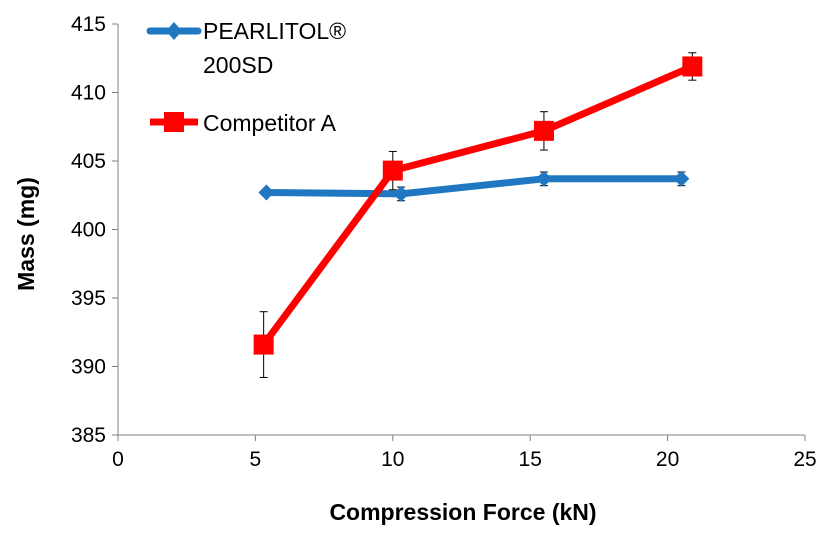  I want to click on legend-marker-competitor-a, so click(174, 122).